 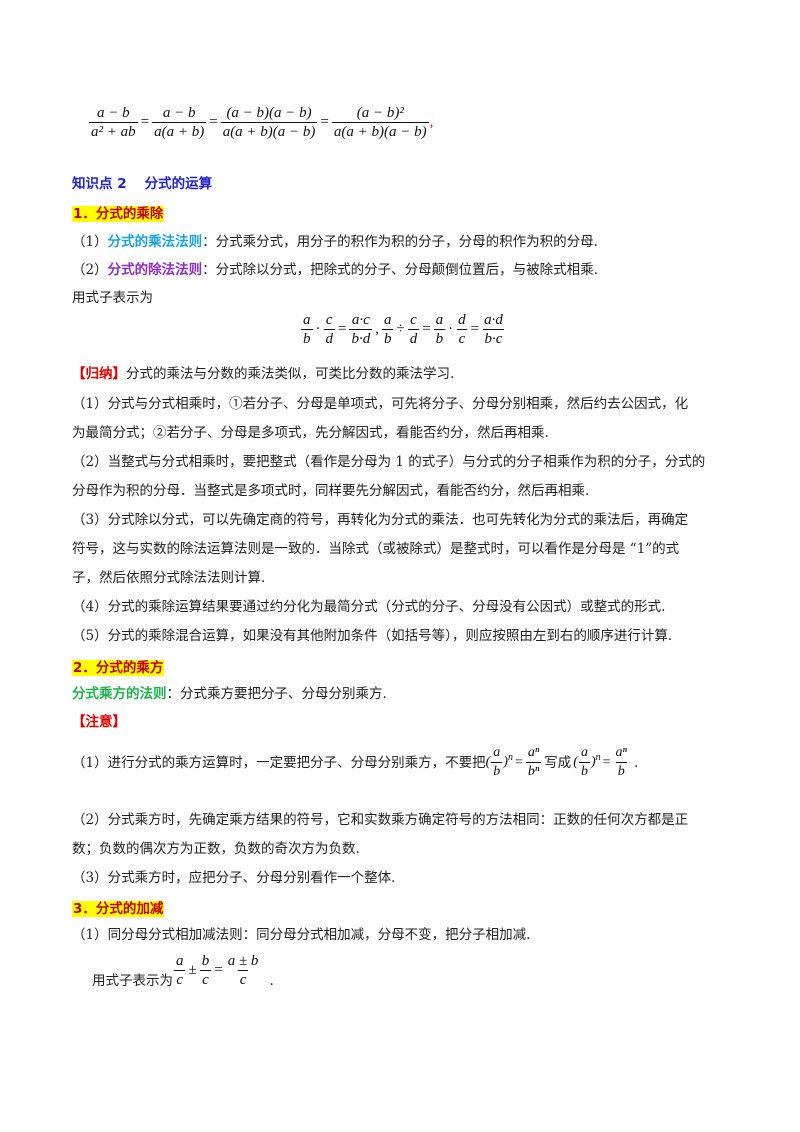 What do you see at coordinates (229, 694) in the screenshot?
I see `power-rule: 分式乘方的法则：分式乘方要把分子、分母分别乘方.` at bounding box center [229, 694].